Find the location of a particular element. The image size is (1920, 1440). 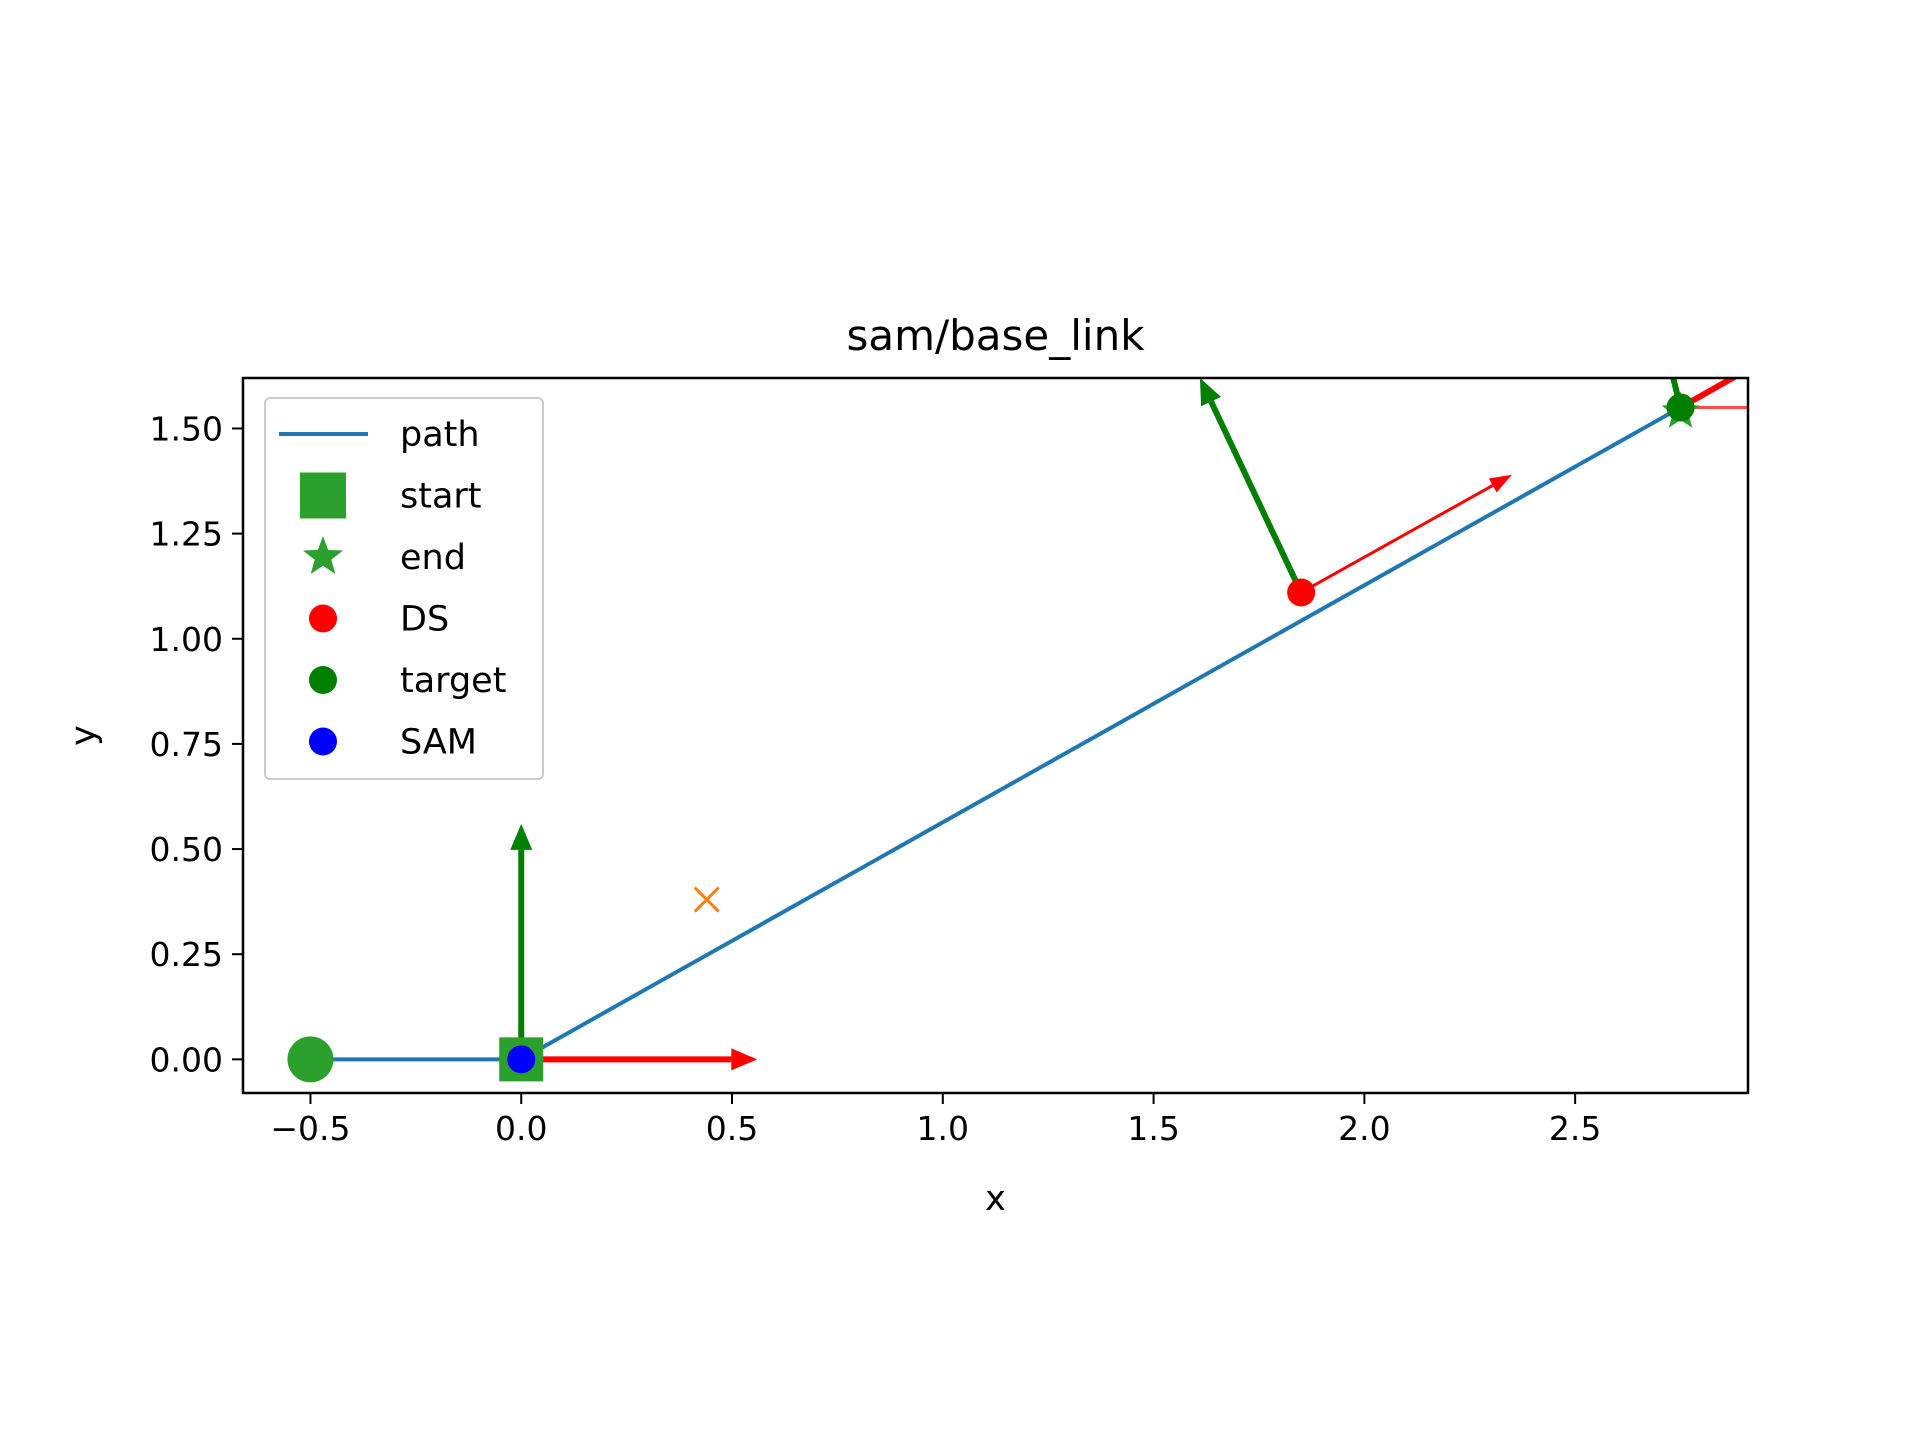

legend-label-end: end is located at coordinates (433, 558).